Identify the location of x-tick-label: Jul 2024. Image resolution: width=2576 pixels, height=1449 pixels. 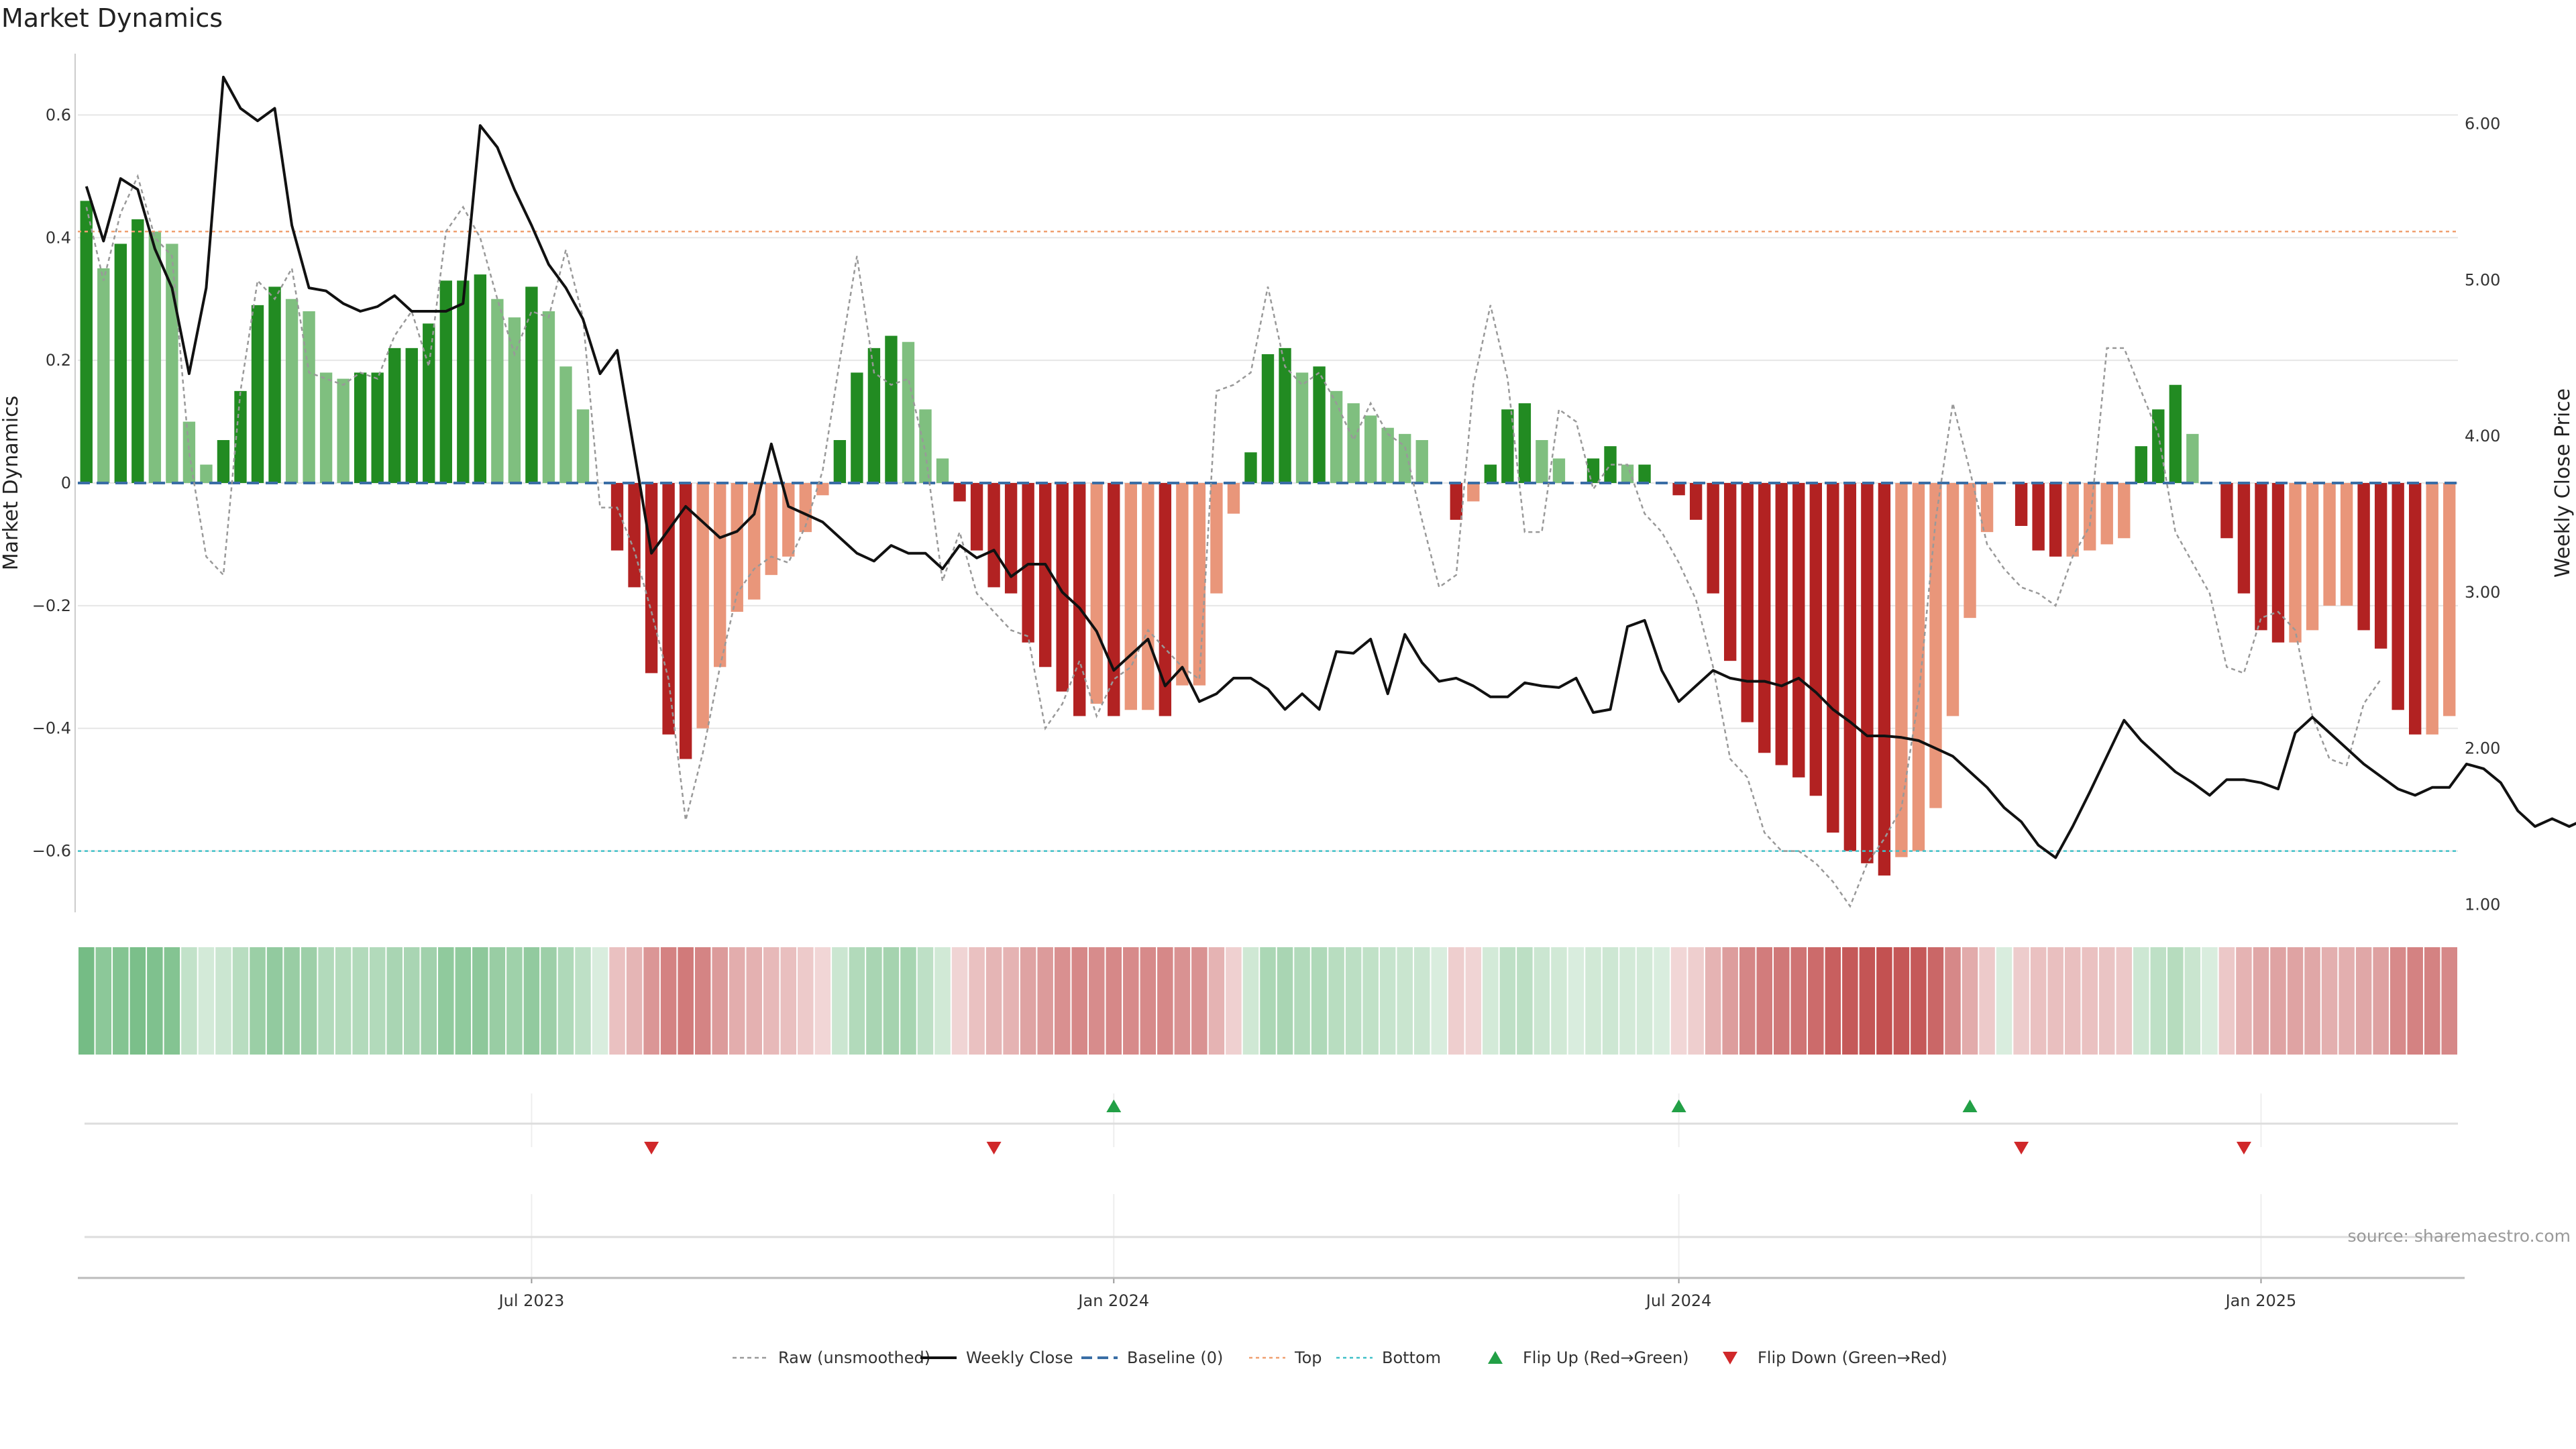
(1678, 1300).